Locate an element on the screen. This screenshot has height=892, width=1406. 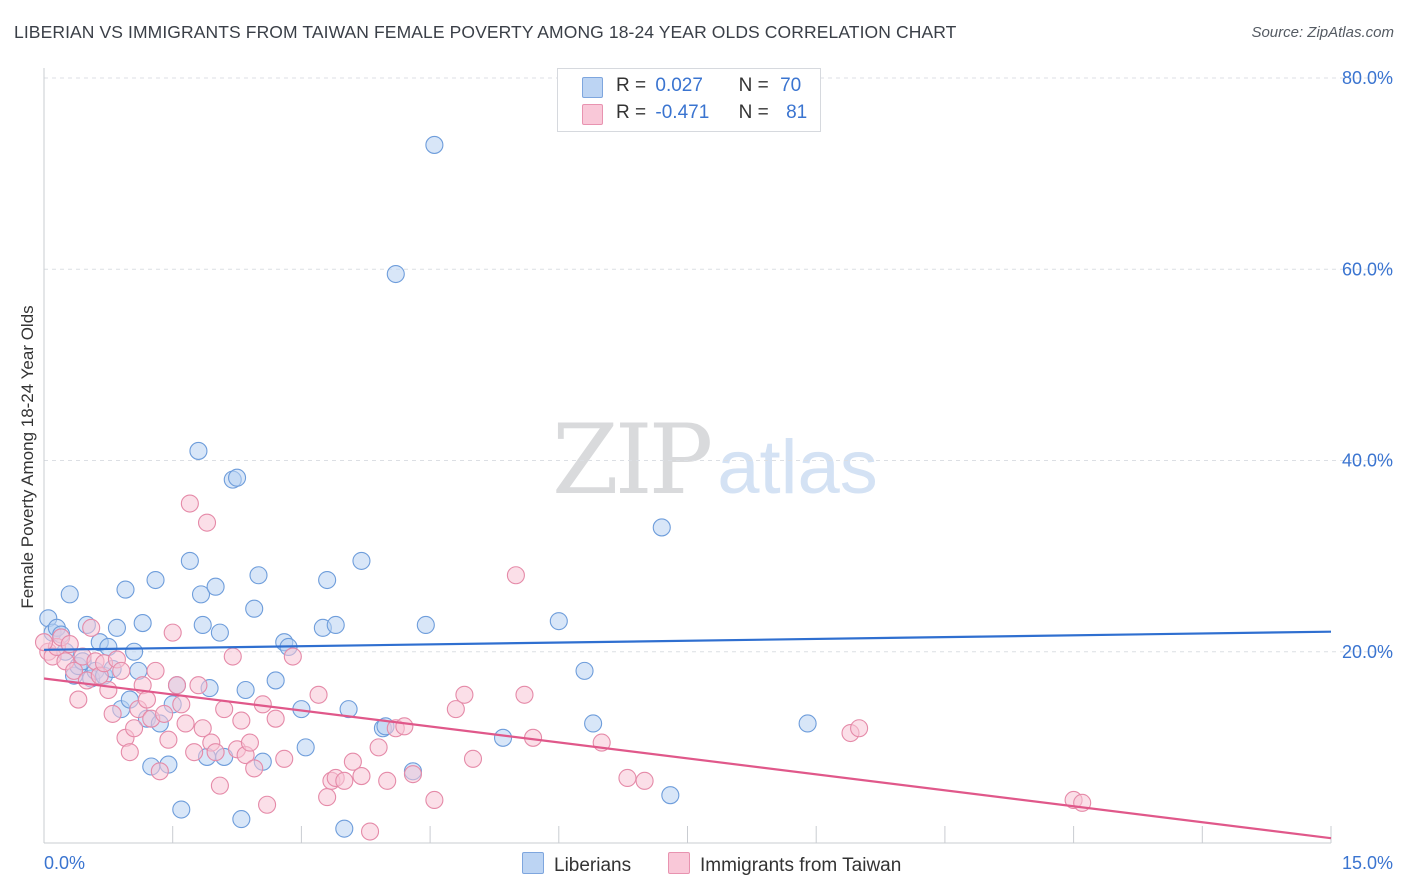
source-credit: Source: ZipAtlas.com is located at coordinates (1322, 32).